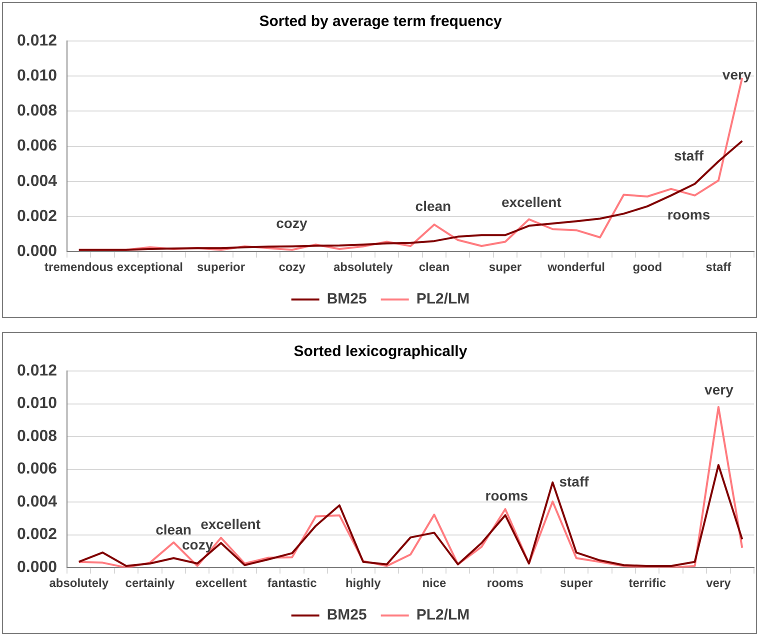  What do you see at coordinates (150, 583) in the screenshot?
I see `x-tick-label: certainly` at bounding box center [150, 583].